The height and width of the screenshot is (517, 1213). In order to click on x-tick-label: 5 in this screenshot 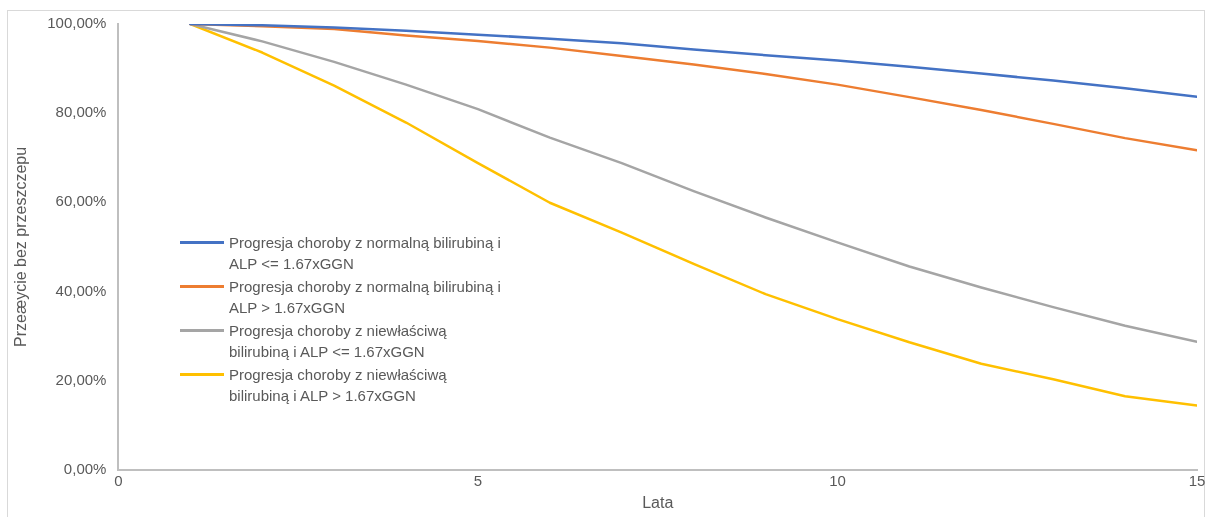, I will do `click(478, 480)`.